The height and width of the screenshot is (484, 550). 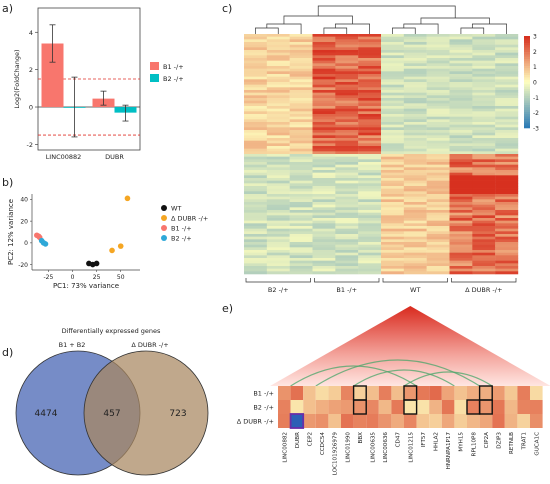 I want to click on gene-label: IFT57, so click(x=424, y=440).